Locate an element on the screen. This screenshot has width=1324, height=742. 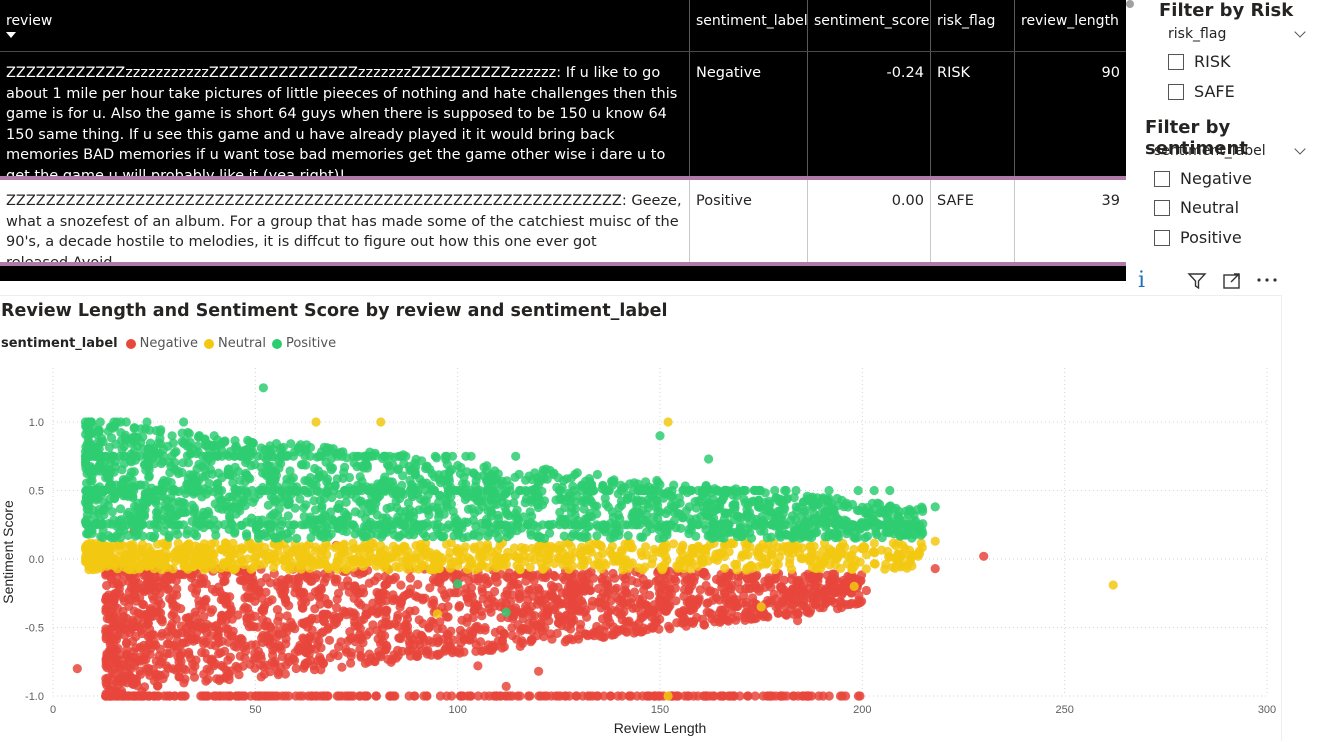
slicer-option-risk: RISK is located at coordinates (1199, 61).